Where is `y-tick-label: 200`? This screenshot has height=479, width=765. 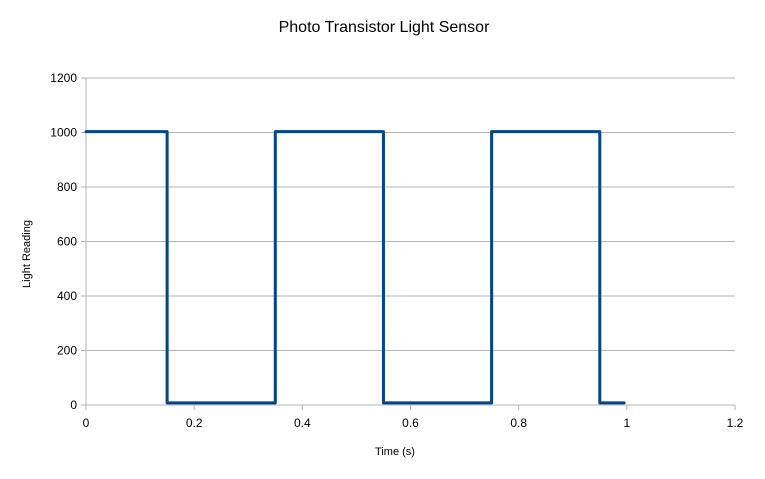 y-tick-label: 200 is located at coordinates (67, 351).